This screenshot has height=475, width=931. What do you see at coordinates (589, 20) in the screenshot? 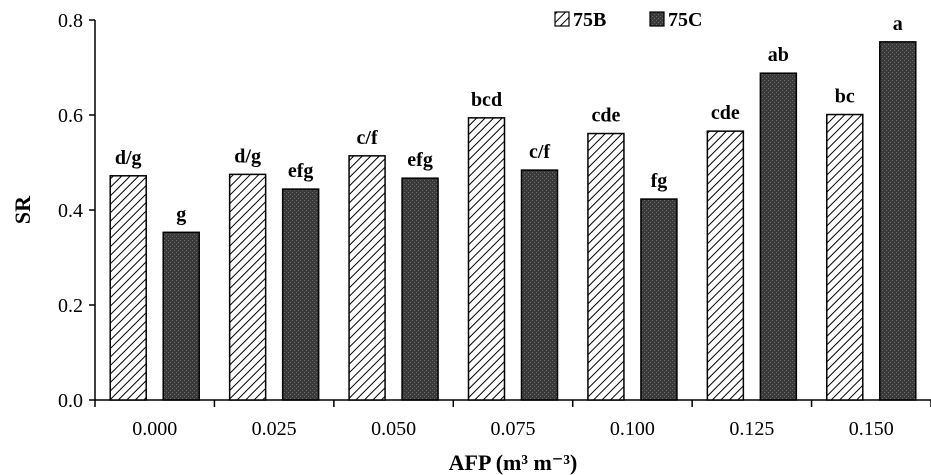
I see `legend-label-75B: 75B` at bounding box center [589, 20].